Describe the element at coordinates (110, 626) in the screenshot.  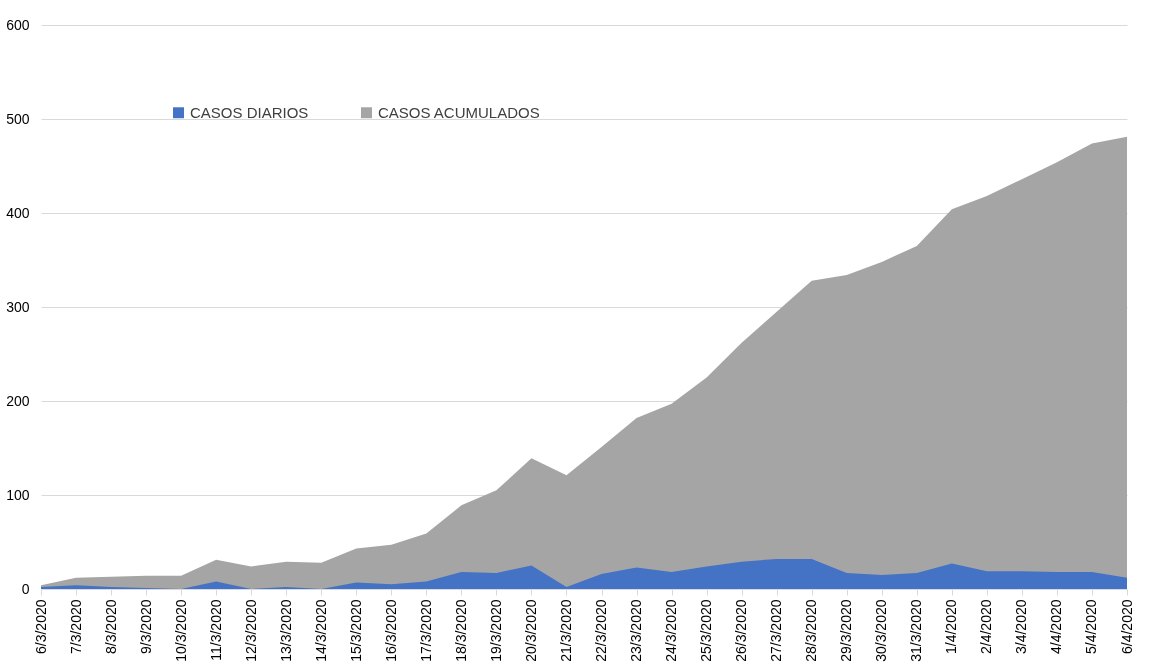
I see `x-tick-label: 8/3/2020` at that location.